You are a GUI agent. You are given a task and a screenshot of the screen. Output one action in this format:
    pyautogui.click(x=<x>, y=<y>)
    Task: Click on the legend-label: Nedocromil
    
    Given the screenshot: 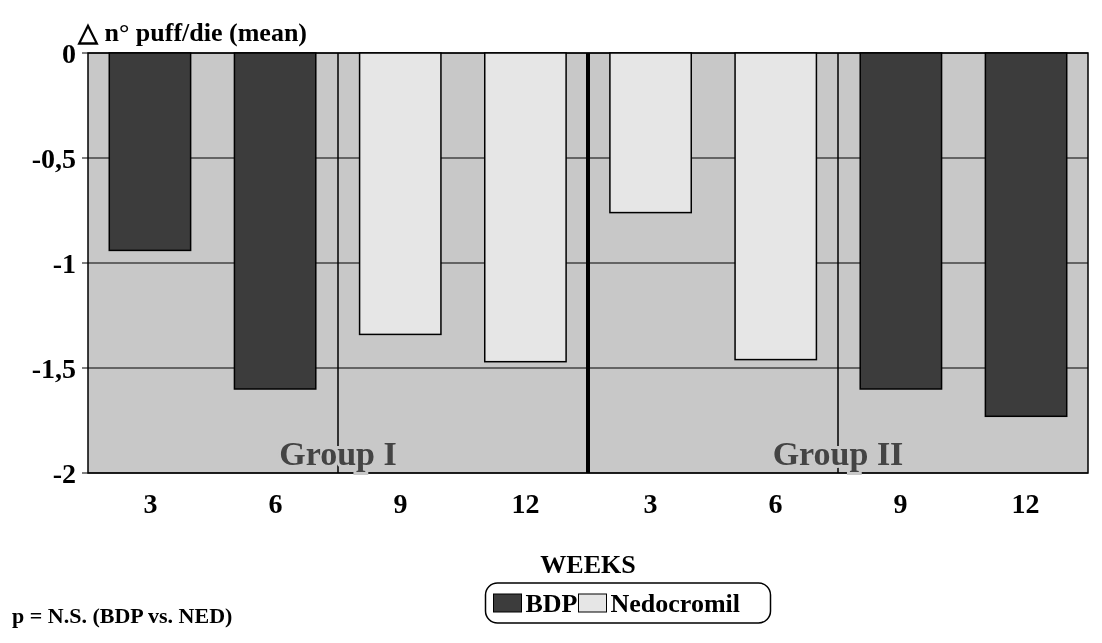 What is the action you would take?
    pyautogui.click(x=675, y=604)
    